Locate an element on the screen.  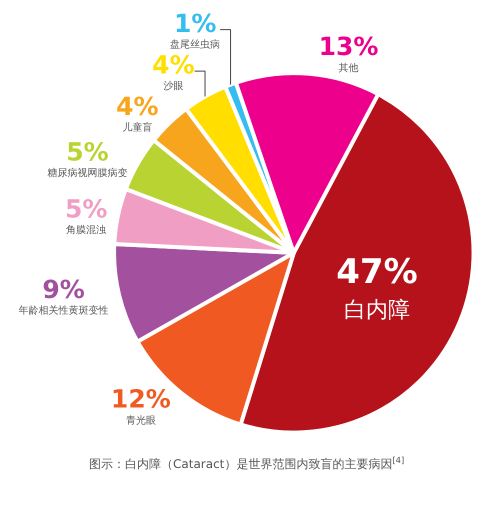
slice-label: 角膜混浊 is located at coordinates (86, 230).